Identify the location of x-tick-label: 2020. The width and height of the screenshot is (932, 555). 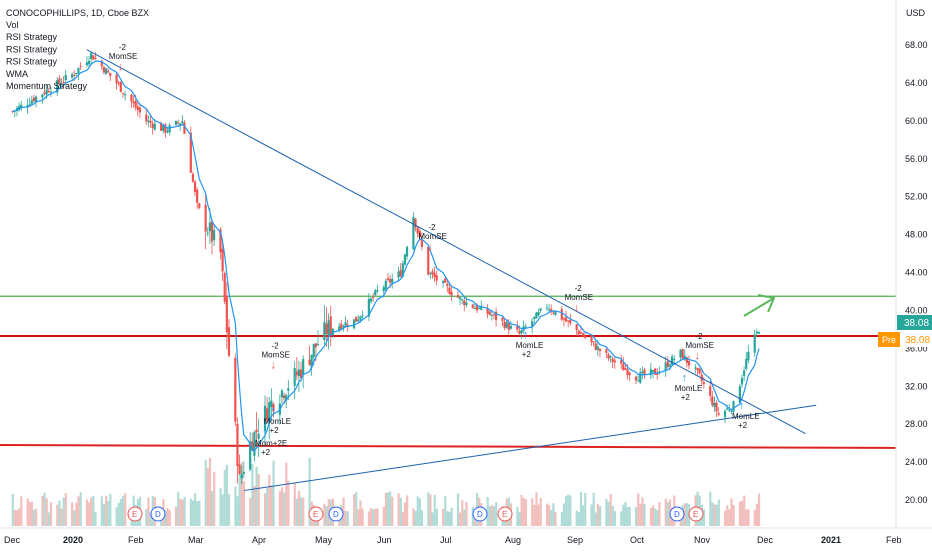
(73, 540).